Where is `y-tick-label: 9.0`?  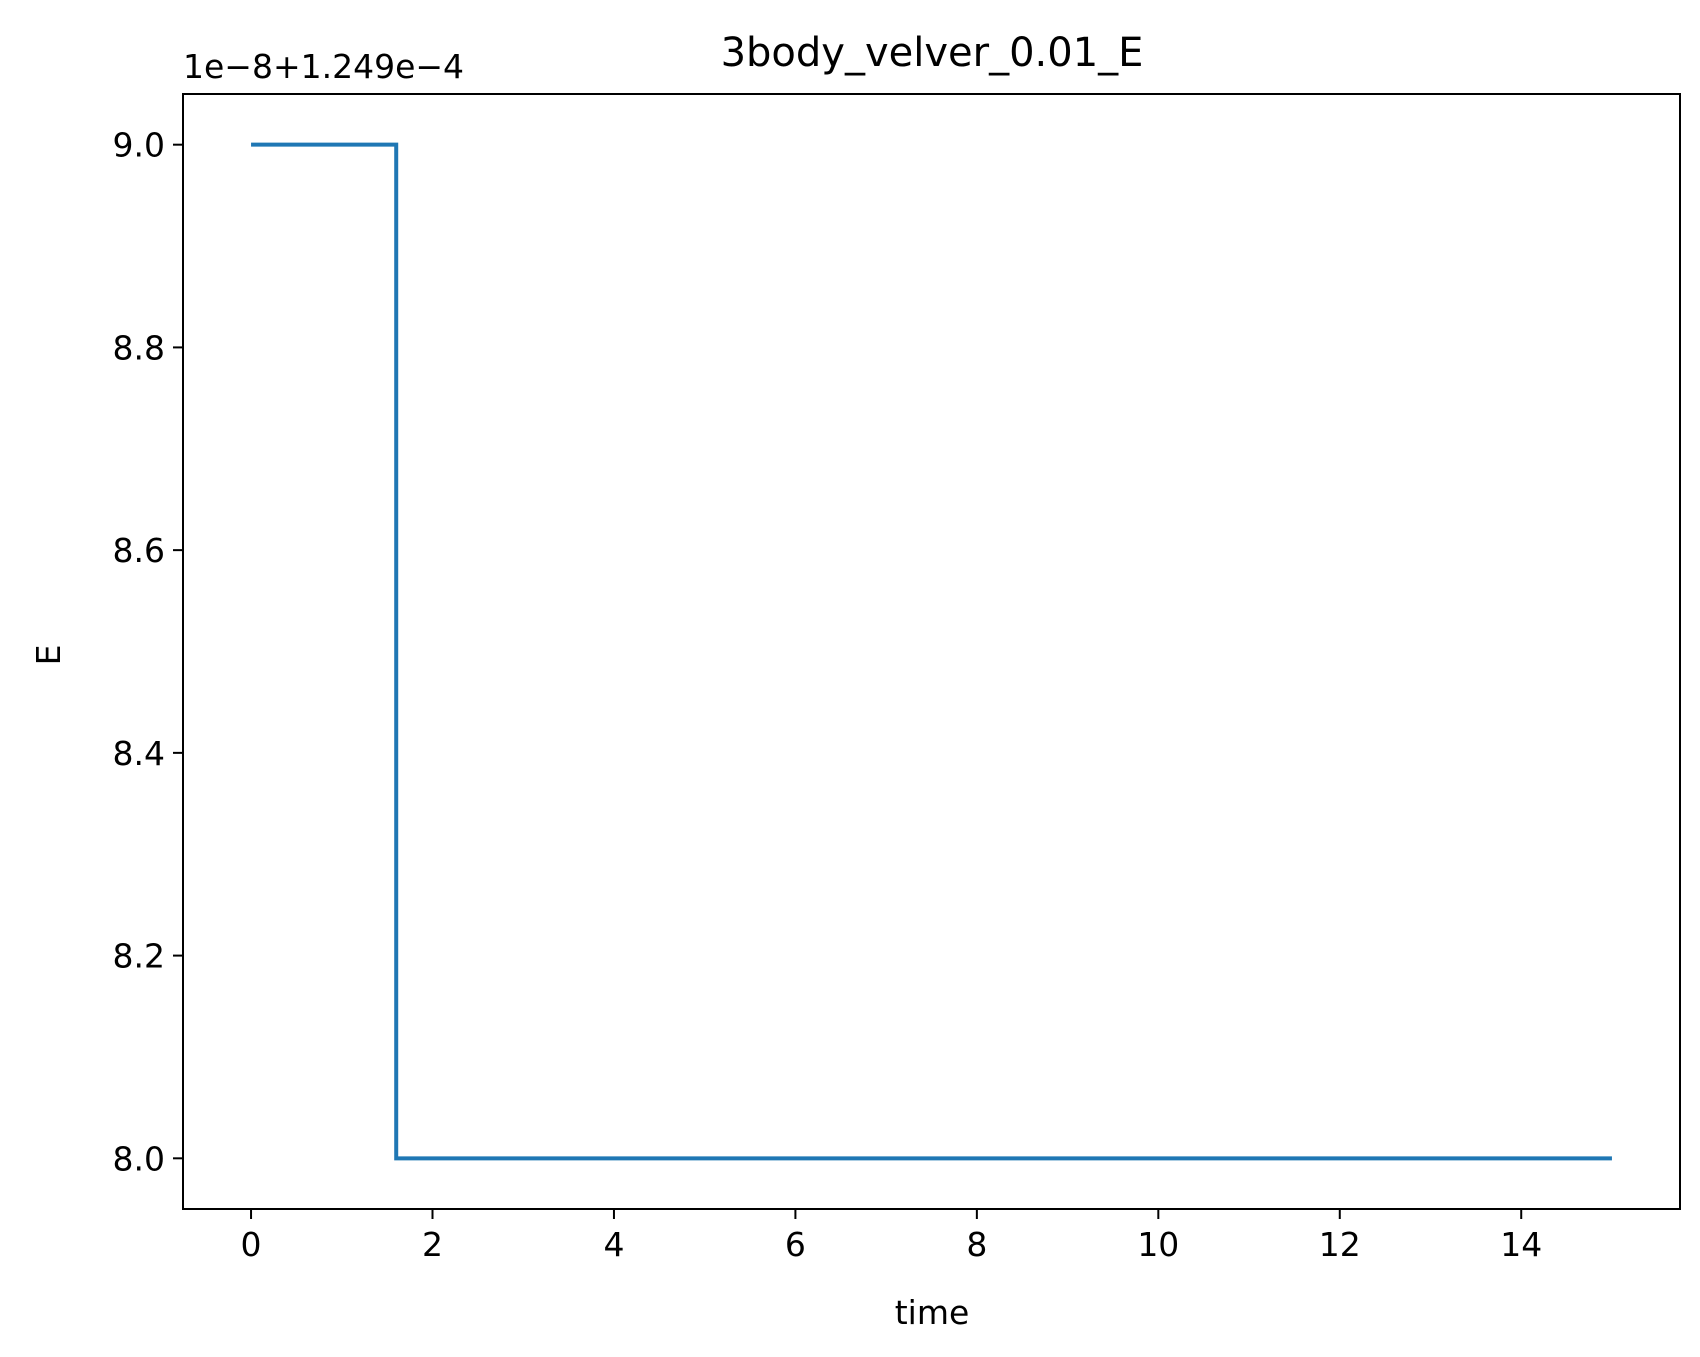 y-tick-label: 9.0 is located at coordinates (139, 145).